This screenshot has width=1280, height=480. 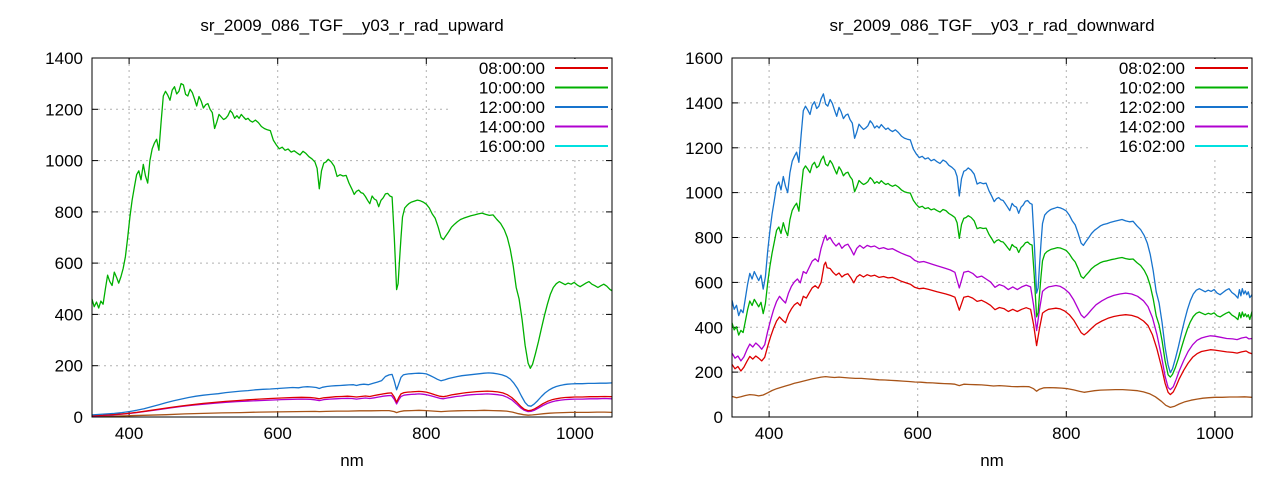 I want to click on series-08:00:00, so click(x=352, y=403).